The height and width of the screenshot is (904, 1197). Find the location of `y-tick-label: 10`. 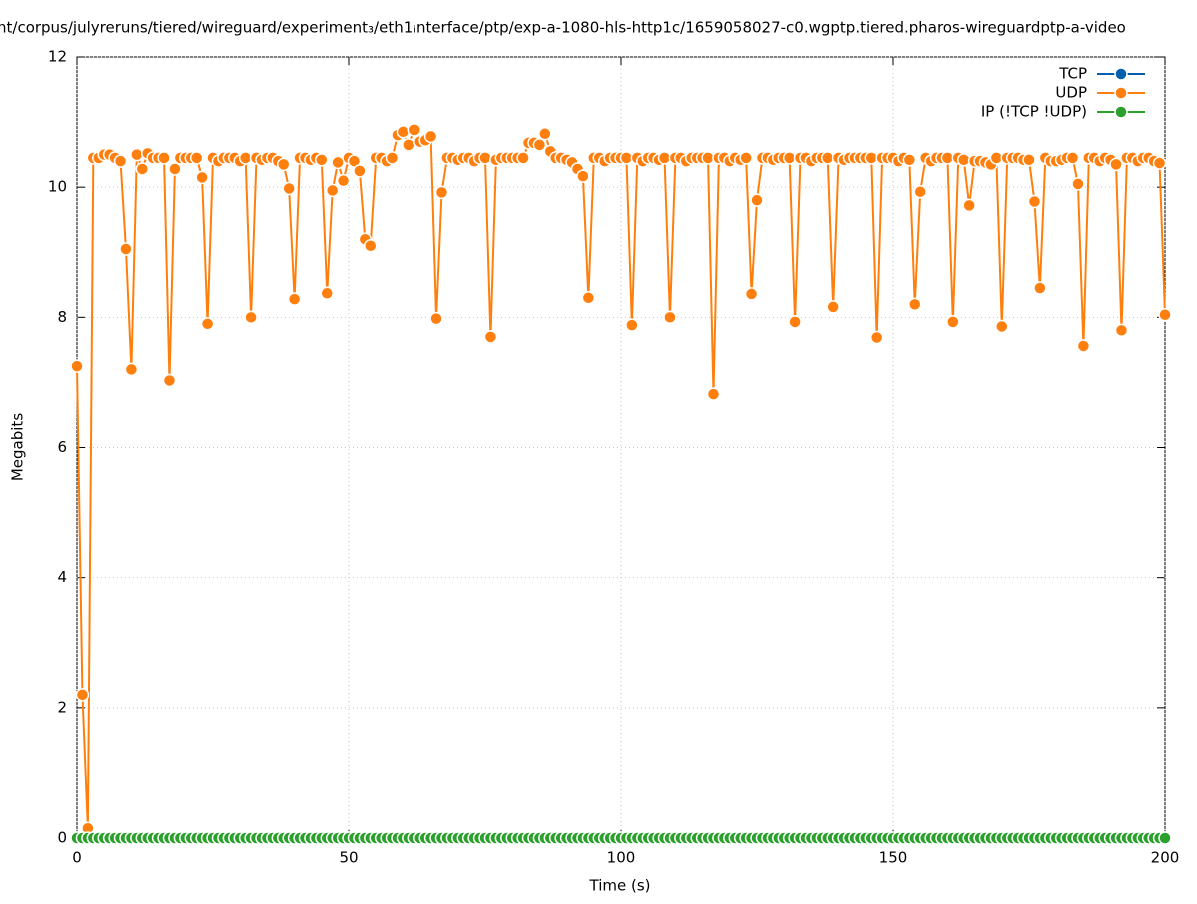

y-tick-label: 10 is located at coordinates (57, 187).